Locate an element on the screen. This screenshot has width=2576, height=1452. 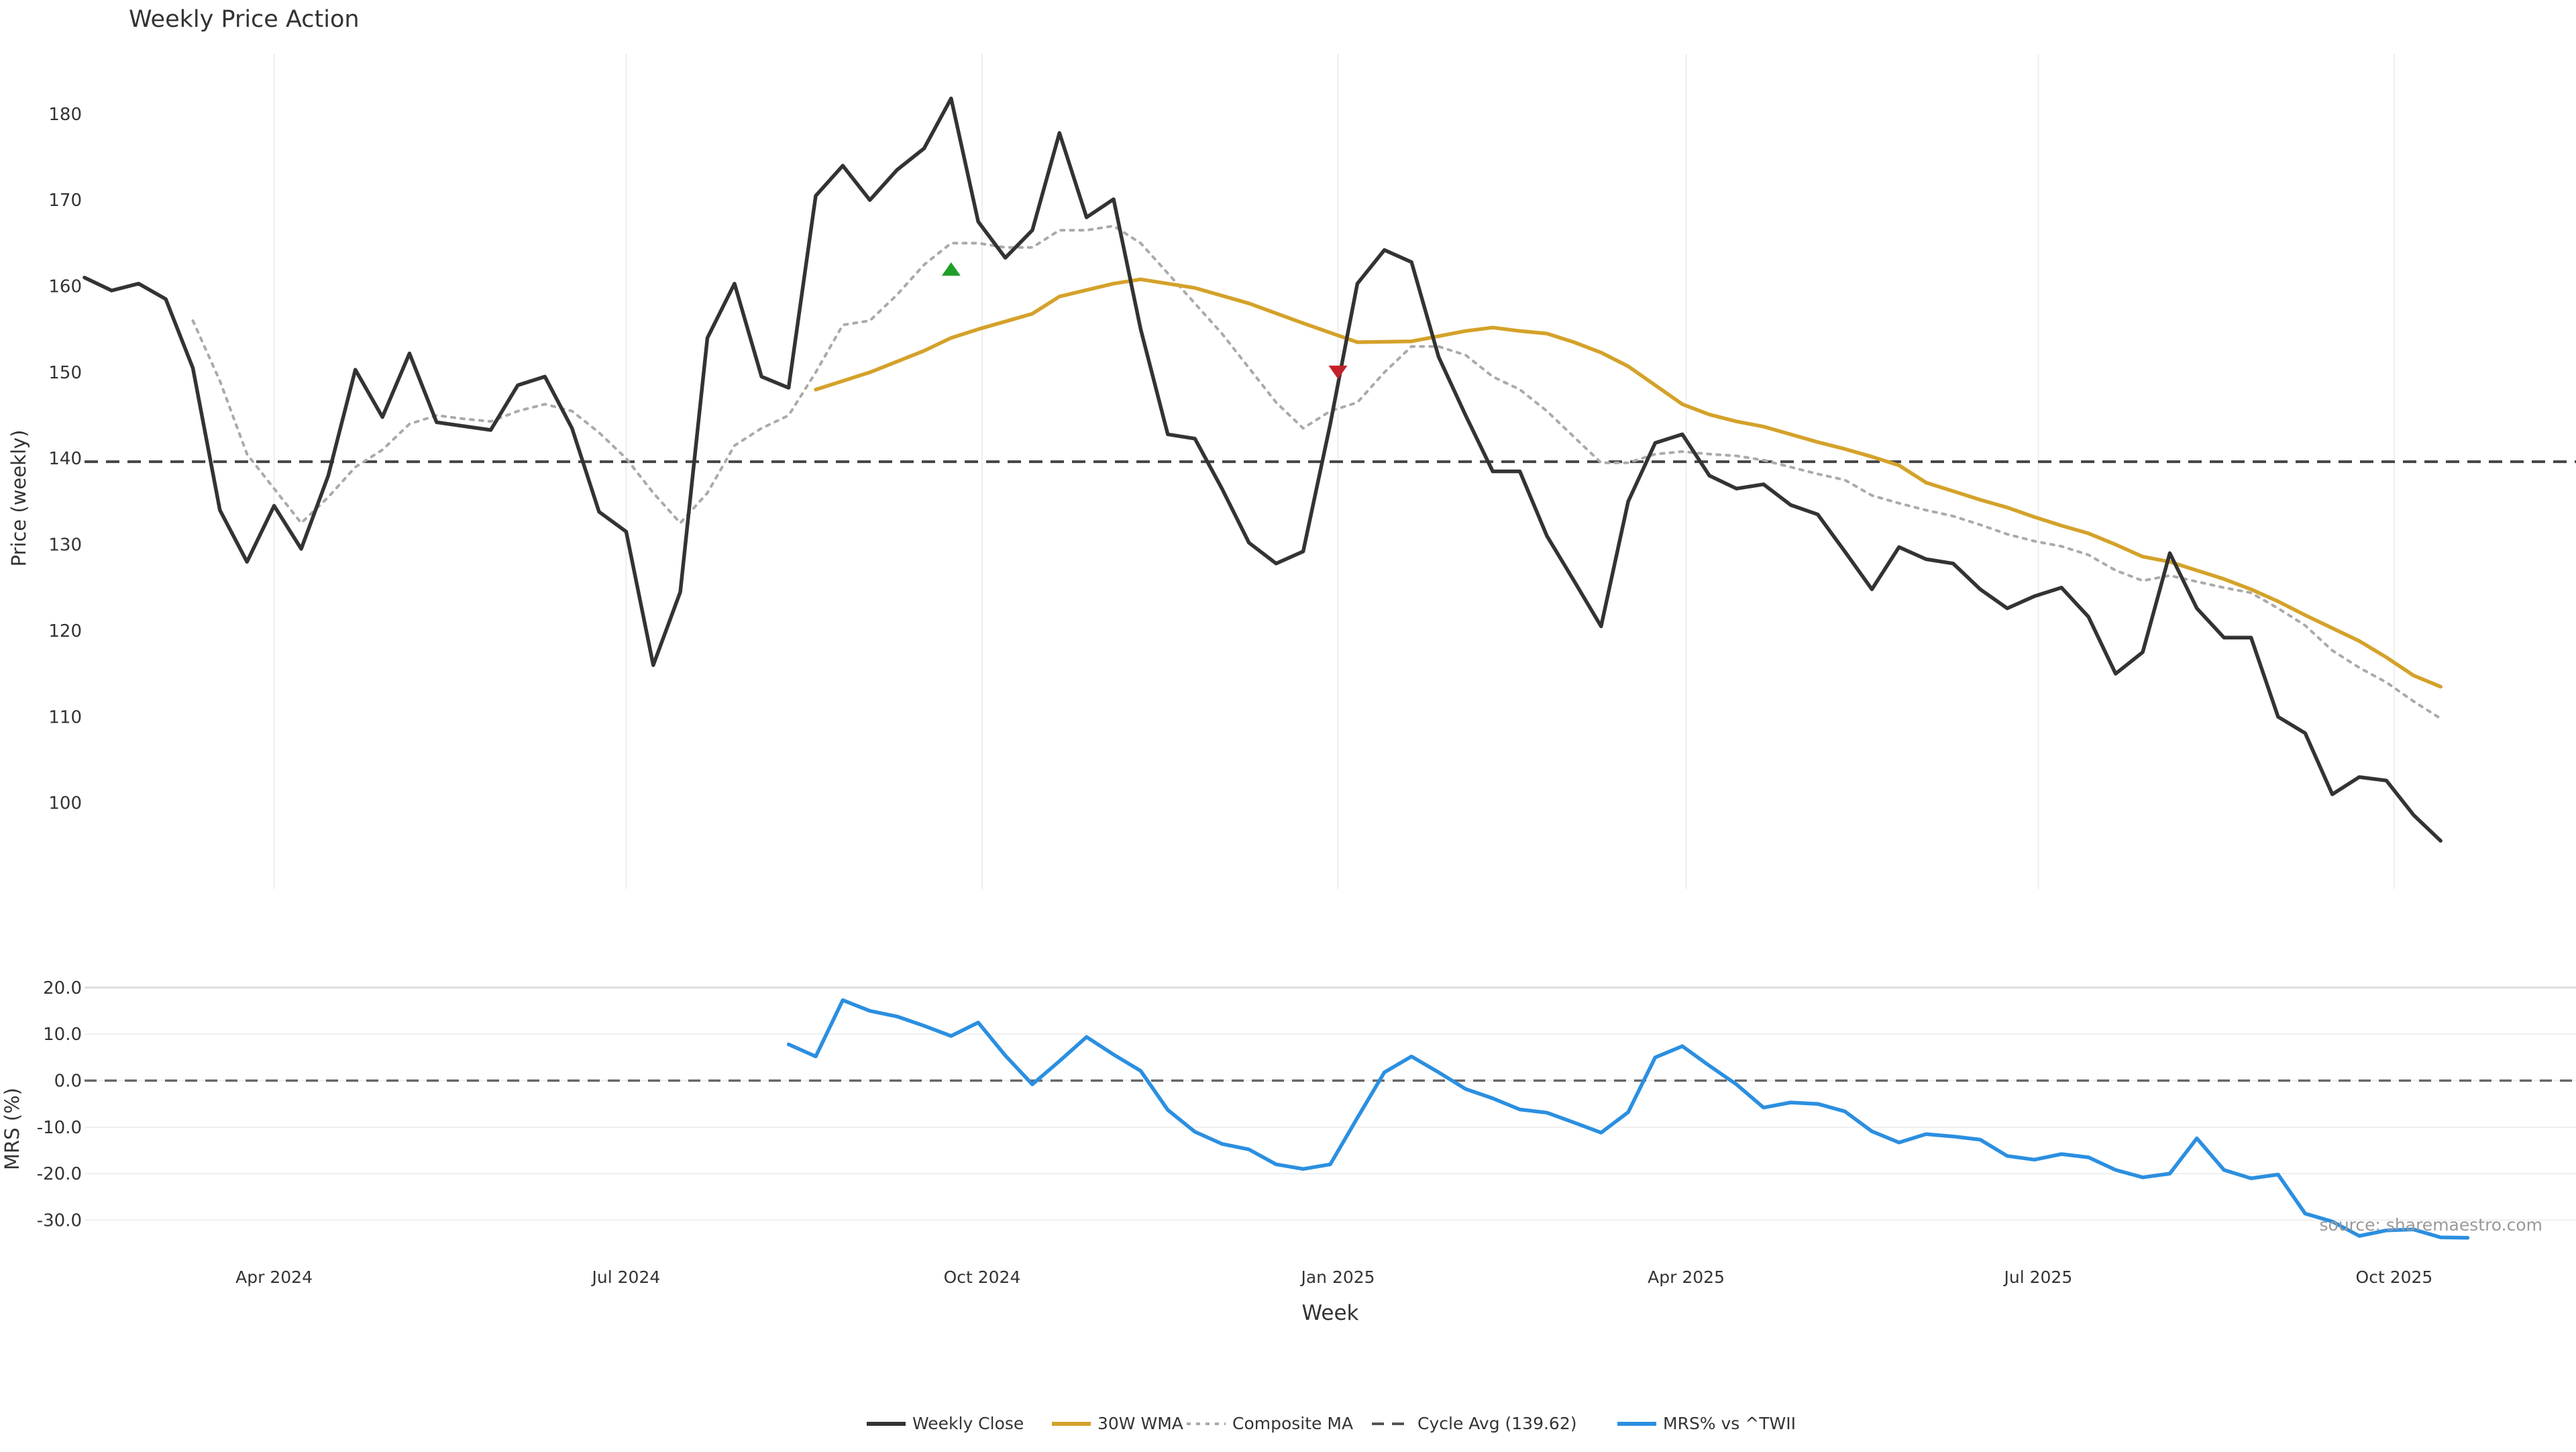
x-tick-label-oct-2025: Oct 2025 is located at coordinates (2394, 1277).